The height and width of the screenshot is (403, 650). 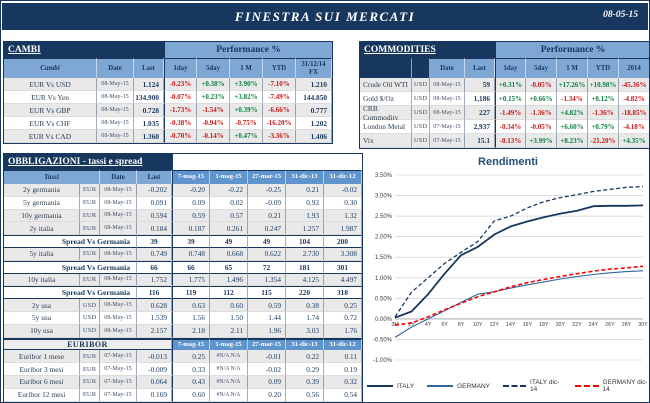 I want to click on cell: 0.09, so click(x=191, y=203).